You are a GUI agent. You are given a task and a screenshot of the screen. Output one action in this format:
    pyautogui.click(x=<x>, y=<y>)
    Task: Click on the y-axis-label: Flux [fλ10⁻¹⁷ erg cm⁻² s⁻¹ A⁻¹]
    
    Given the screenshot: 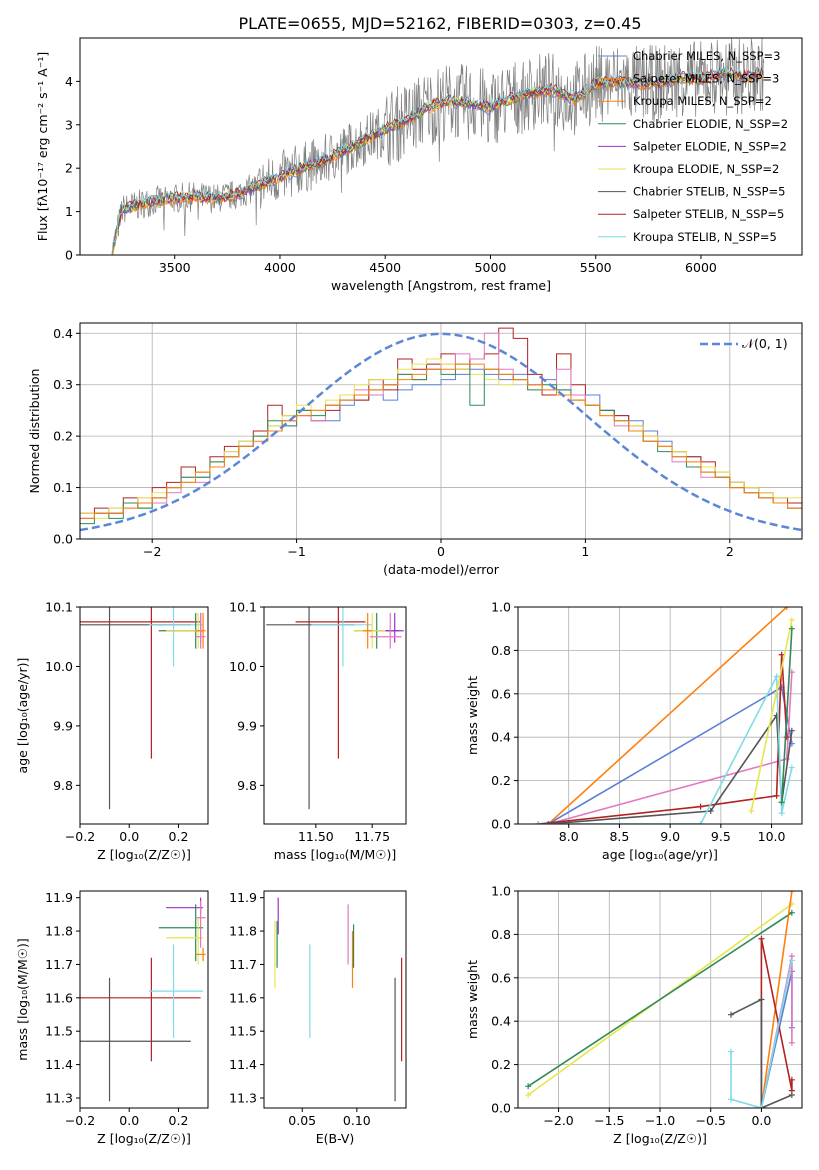 What is the action you would take?
    pyautogui.click(x=42, y=146)
    